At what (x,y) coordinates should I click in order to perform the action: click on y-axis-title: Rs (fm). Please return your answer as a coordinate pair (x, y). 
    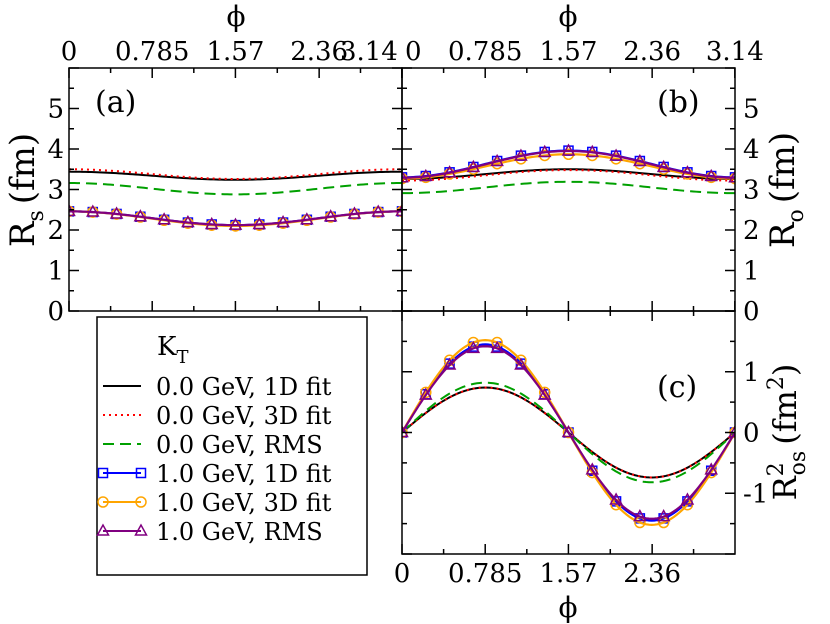
    Looking at the image, I should click on (26, 190).